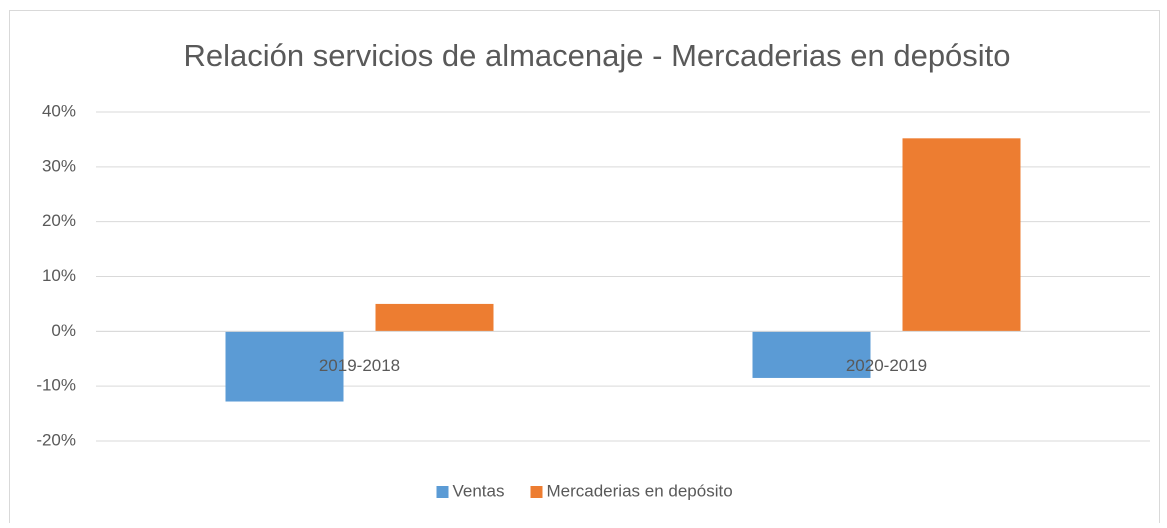  I want to click on y-tick-label: -10%, so click(56, 385).